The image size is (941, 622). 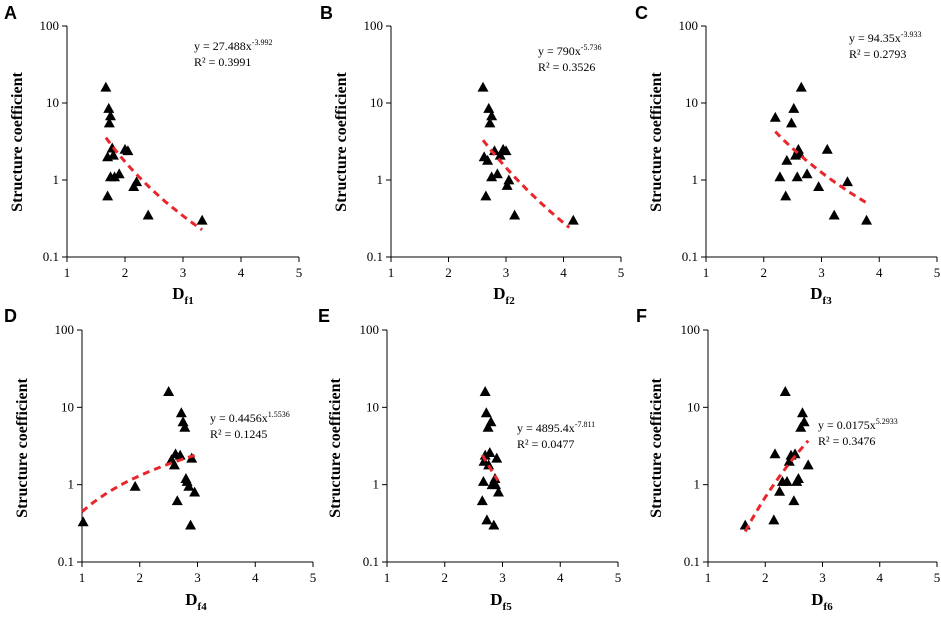 I want to click on equation-base: y = 27.488x, so click(x=223, y=46).